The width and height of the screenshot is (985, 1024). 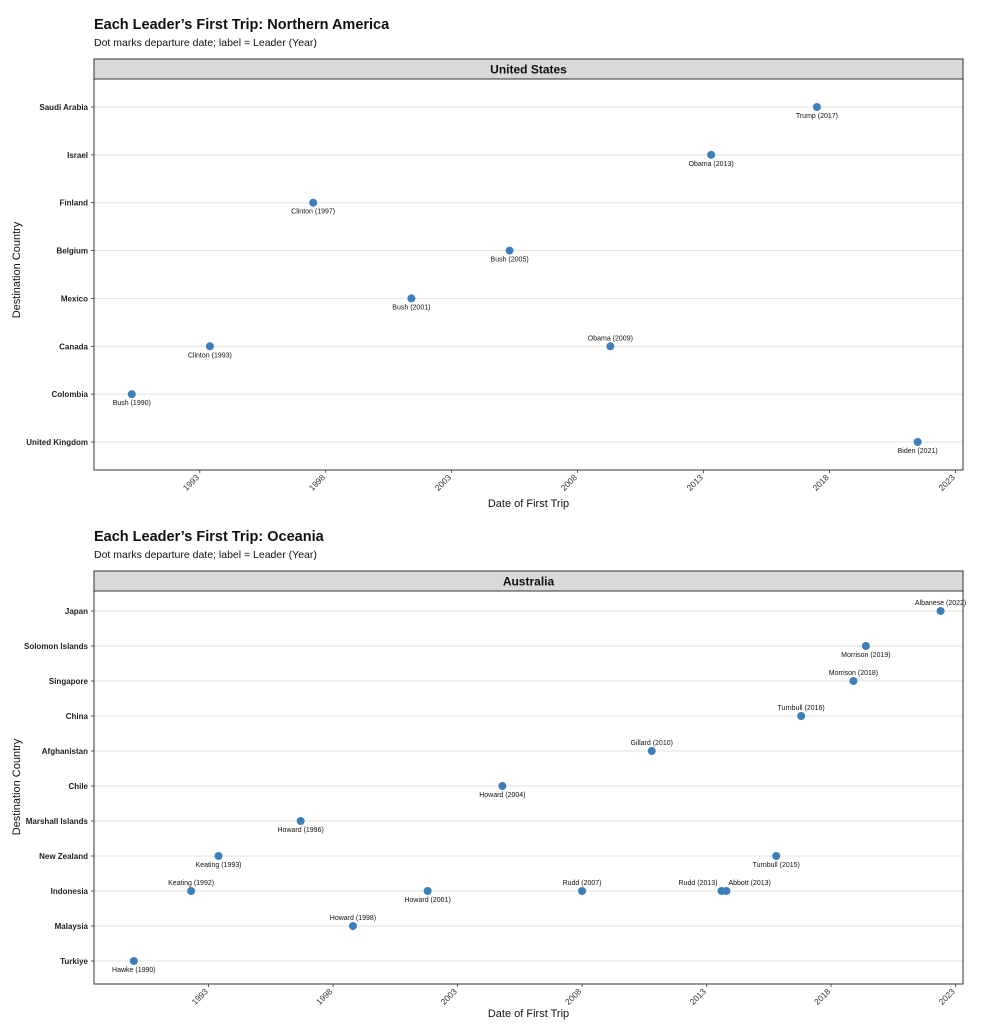 What do you see at coordinates (70, 394) in the screenshot?
I see `chart1-y-tick-label: Colombia` at bounding box center [70, 394].